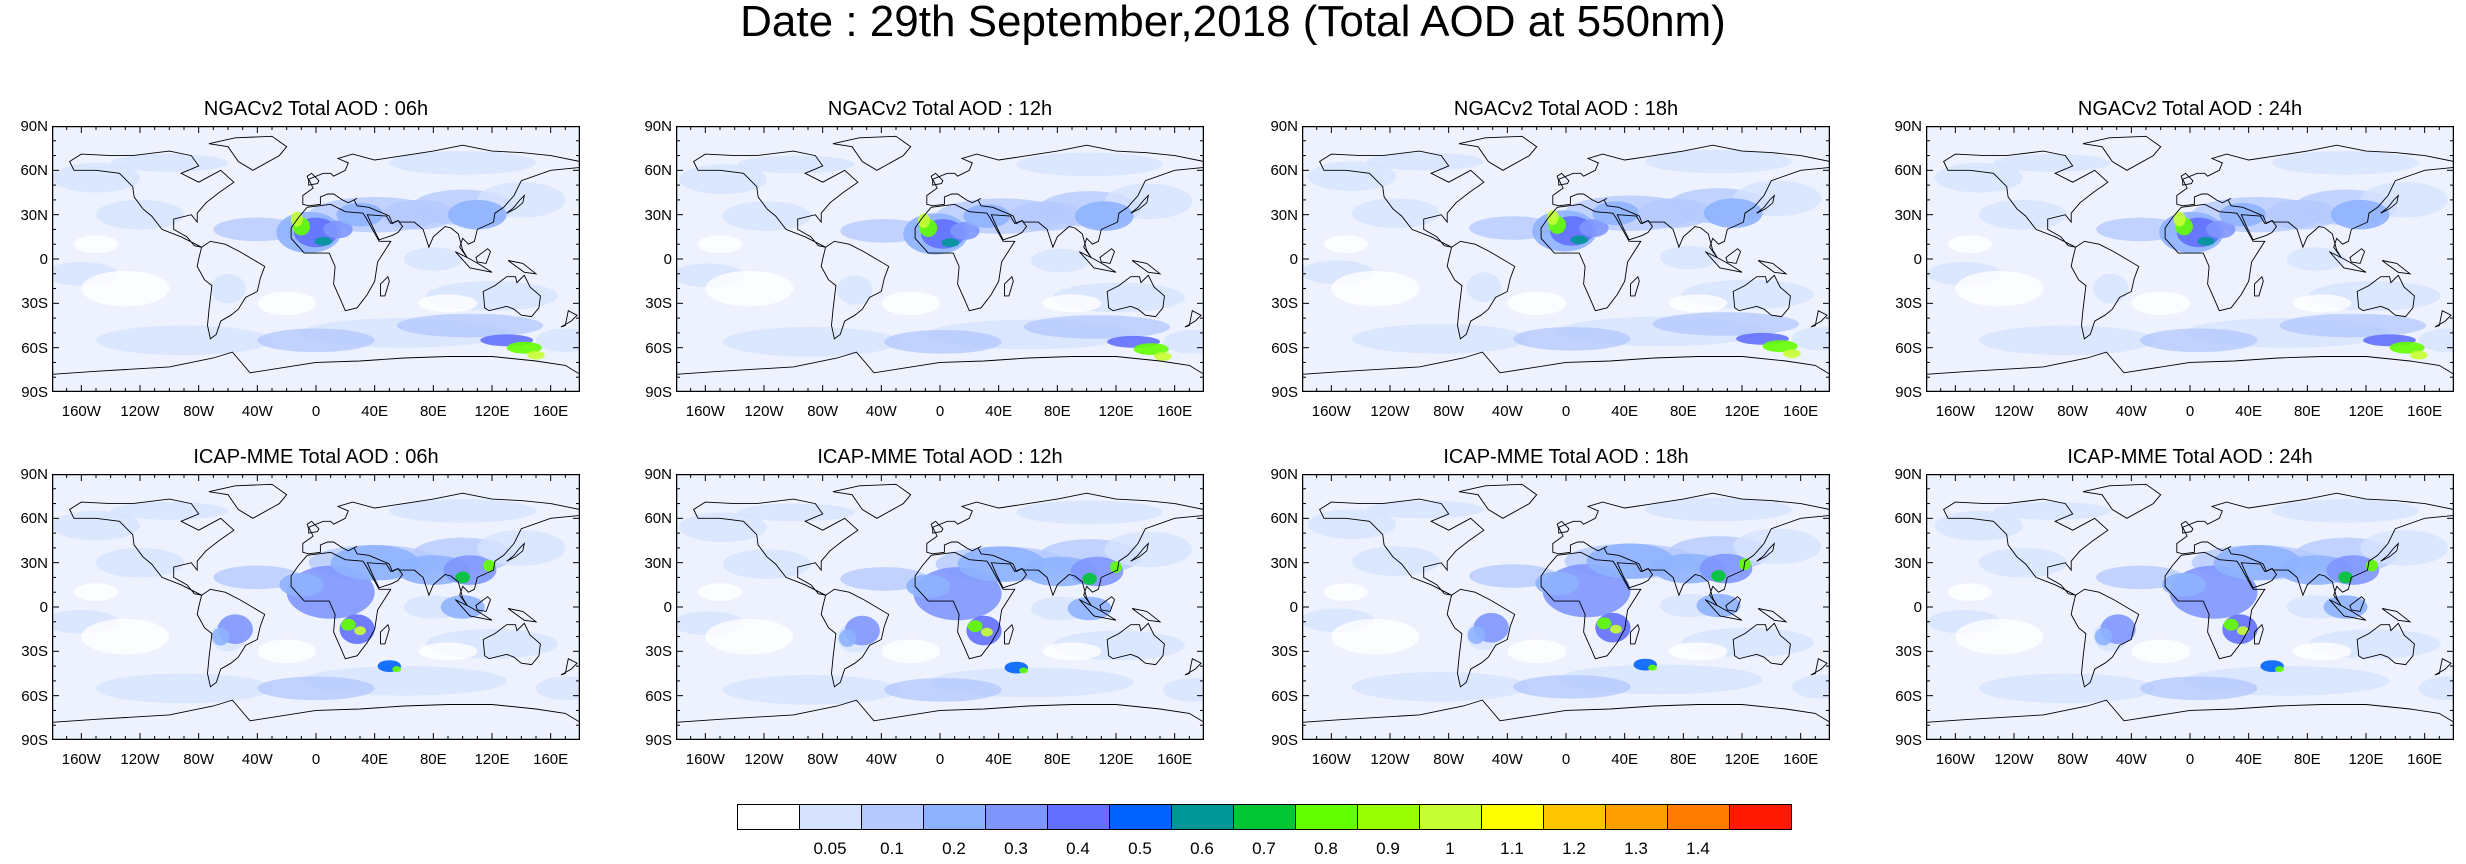 The height and width of the screenshot is (864, 2466). Describe the element at coordinates (1801, 759) in the screenshot. I see `lon-tick-label: 160E` at that location.